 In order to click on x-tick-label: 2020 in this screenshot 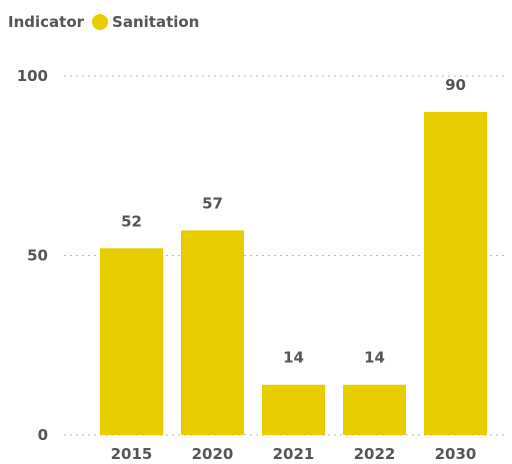, I will do `click(213, 454)`.